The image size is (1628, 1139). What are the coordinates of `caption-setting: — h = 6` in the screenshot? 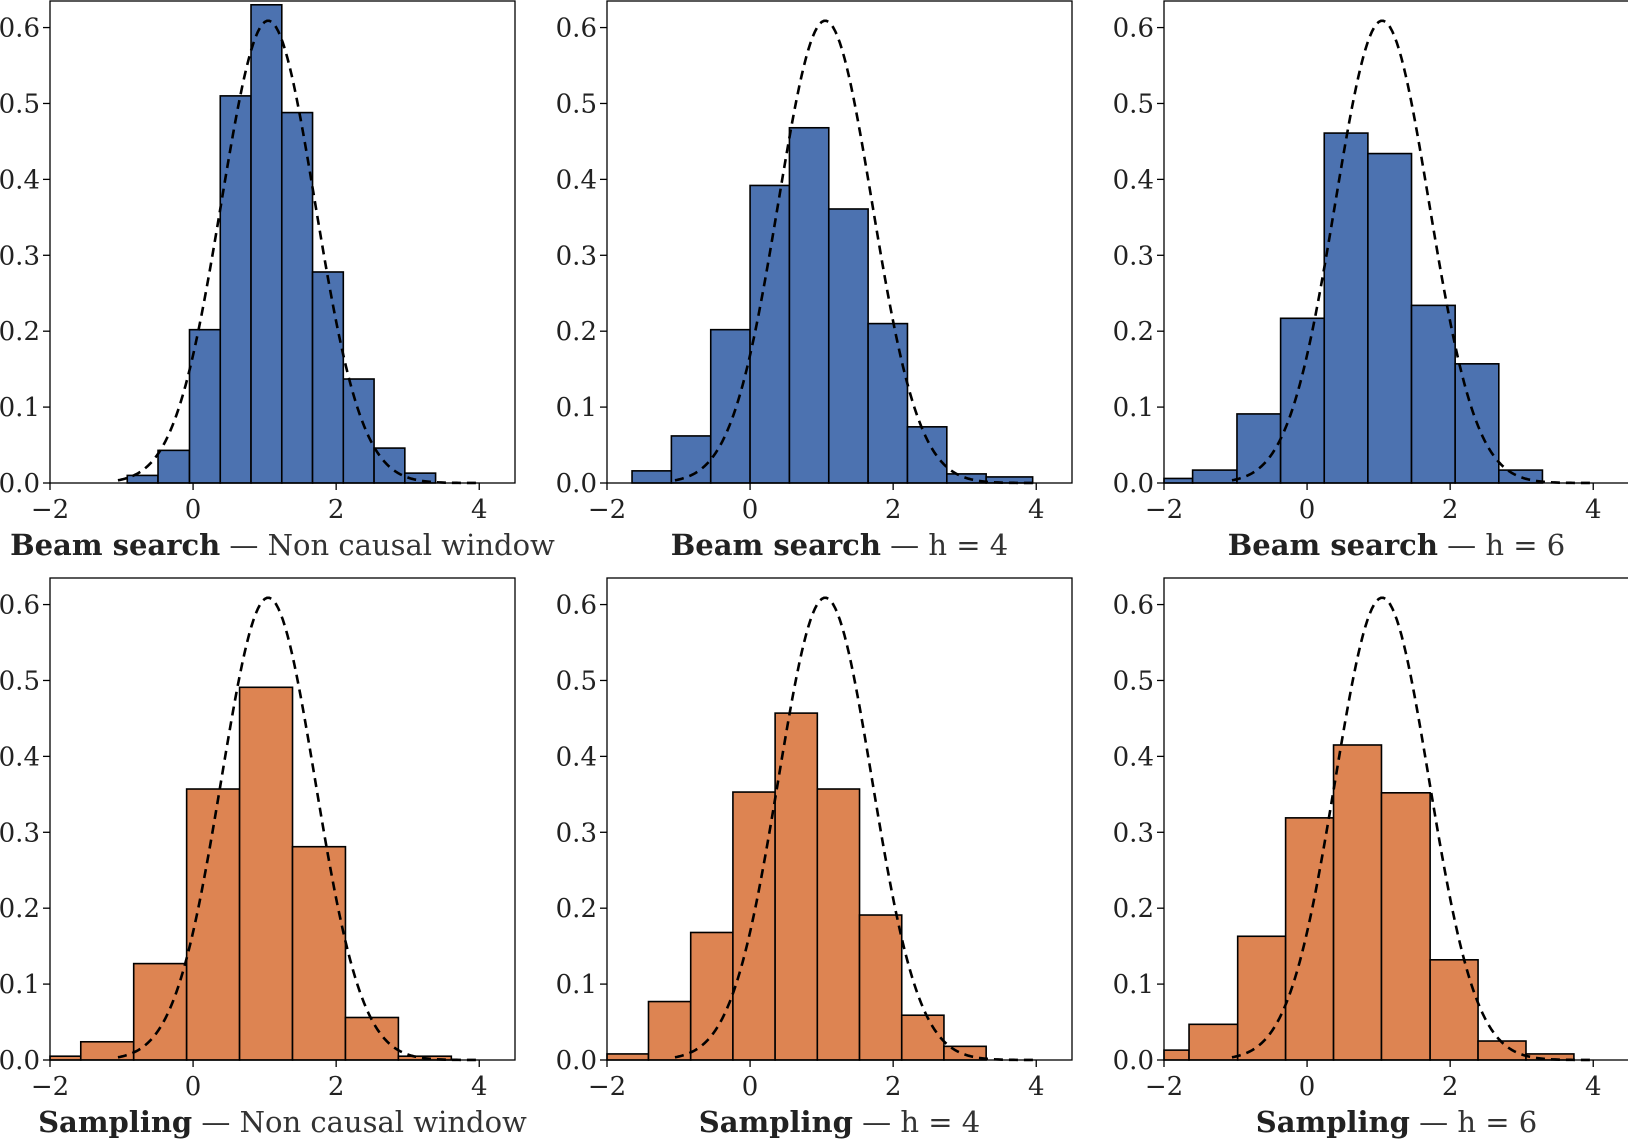 It's located at (1473, 1122).